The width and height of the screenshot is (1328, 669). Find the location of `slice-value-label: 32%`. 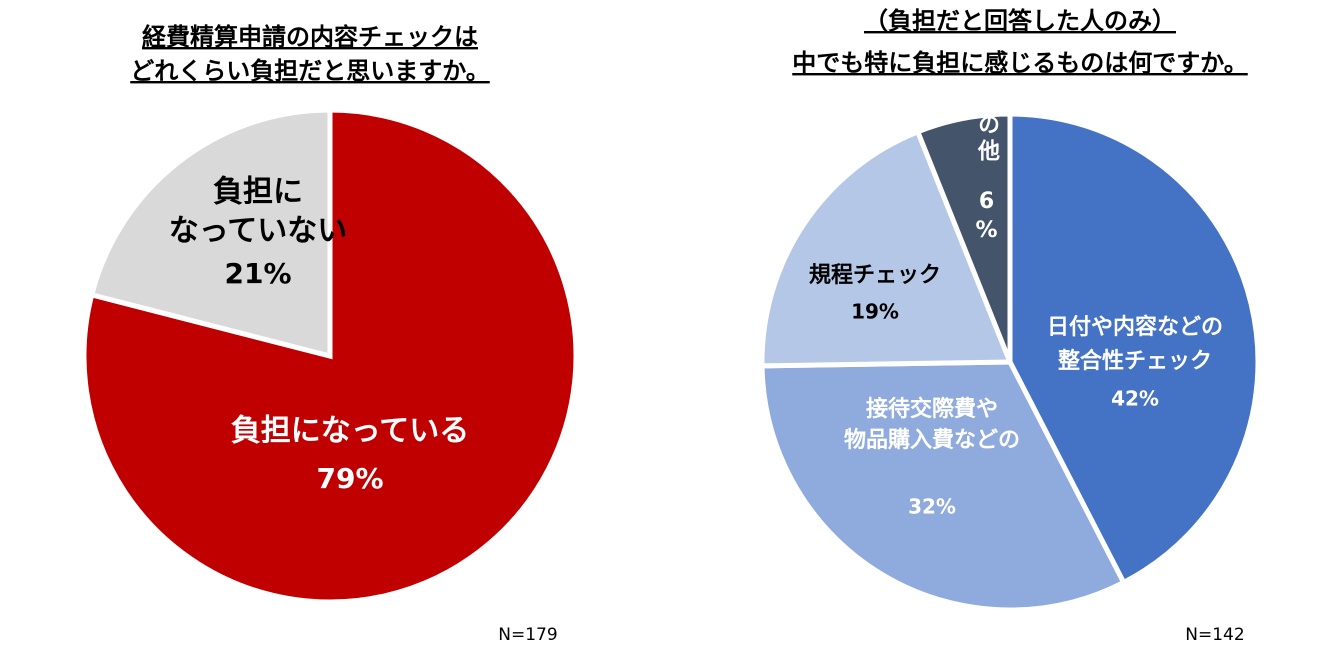

slice-value-label: 32% is located at coordinates (932, 507).